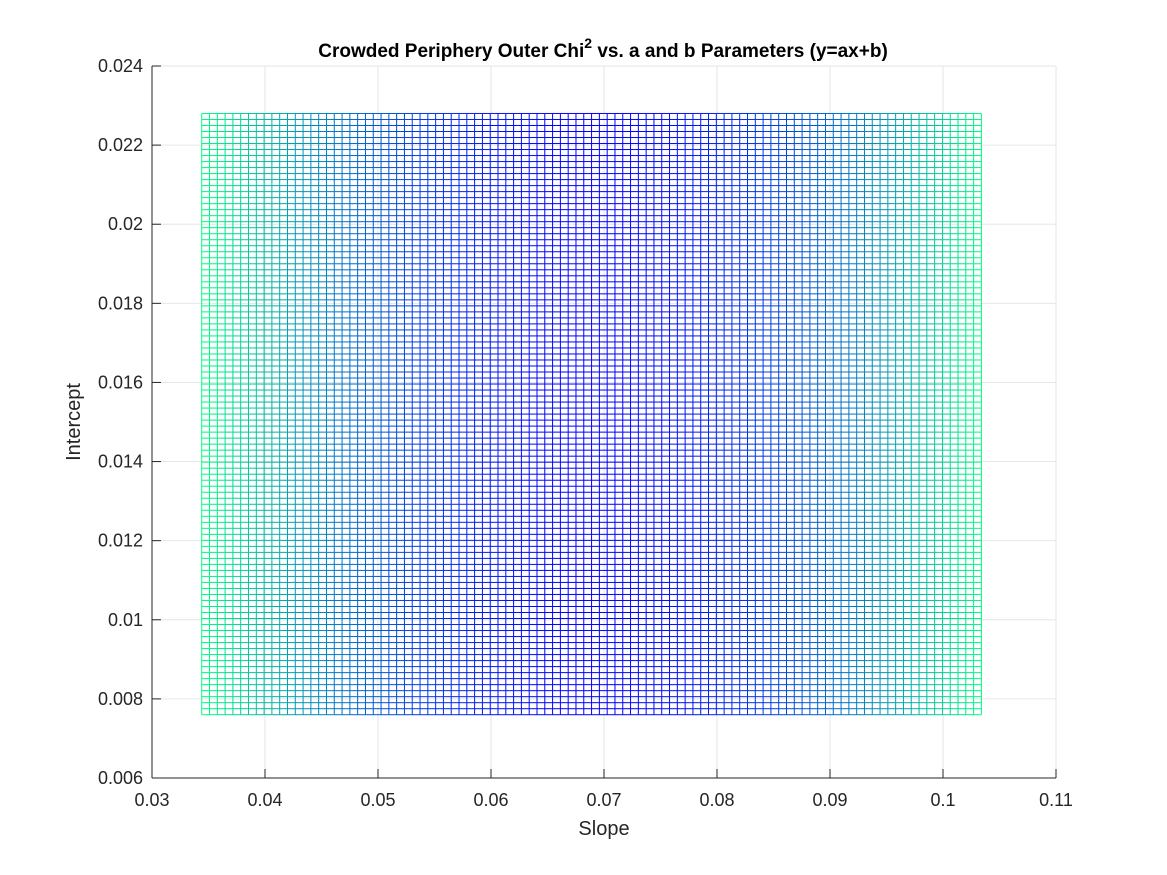 Image resolution: width=1167 pixels, height=875 pixels. I want to click on chart-title-main: Crowded Periphery Outer Chi, so click(451, 51).